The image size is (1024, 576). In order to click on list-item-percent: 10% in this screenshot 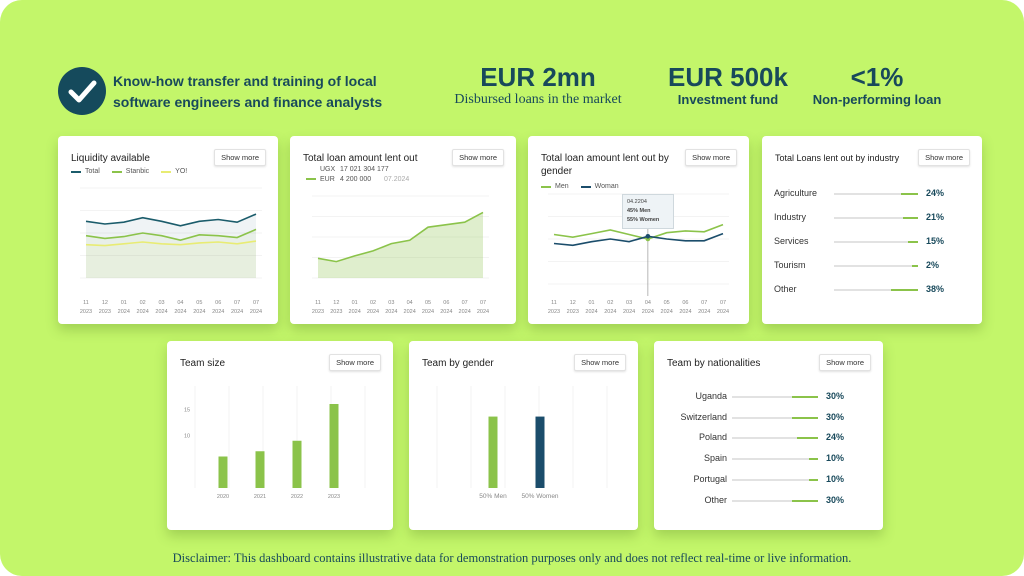, I will do `click(835, 478)`.